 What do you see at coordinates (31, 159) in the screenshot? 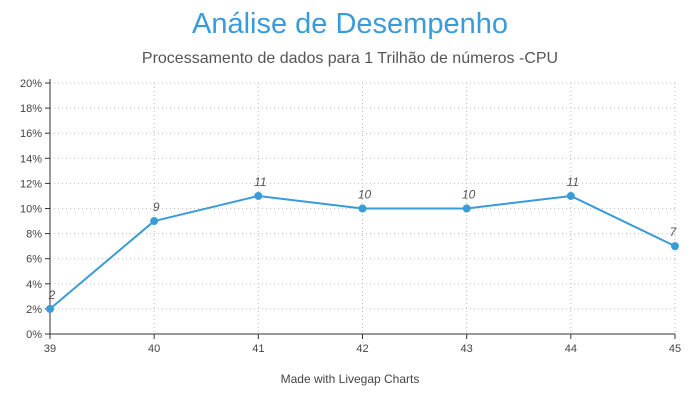
I see `y-tick-label: 14%` at bounding box center [31, 159].